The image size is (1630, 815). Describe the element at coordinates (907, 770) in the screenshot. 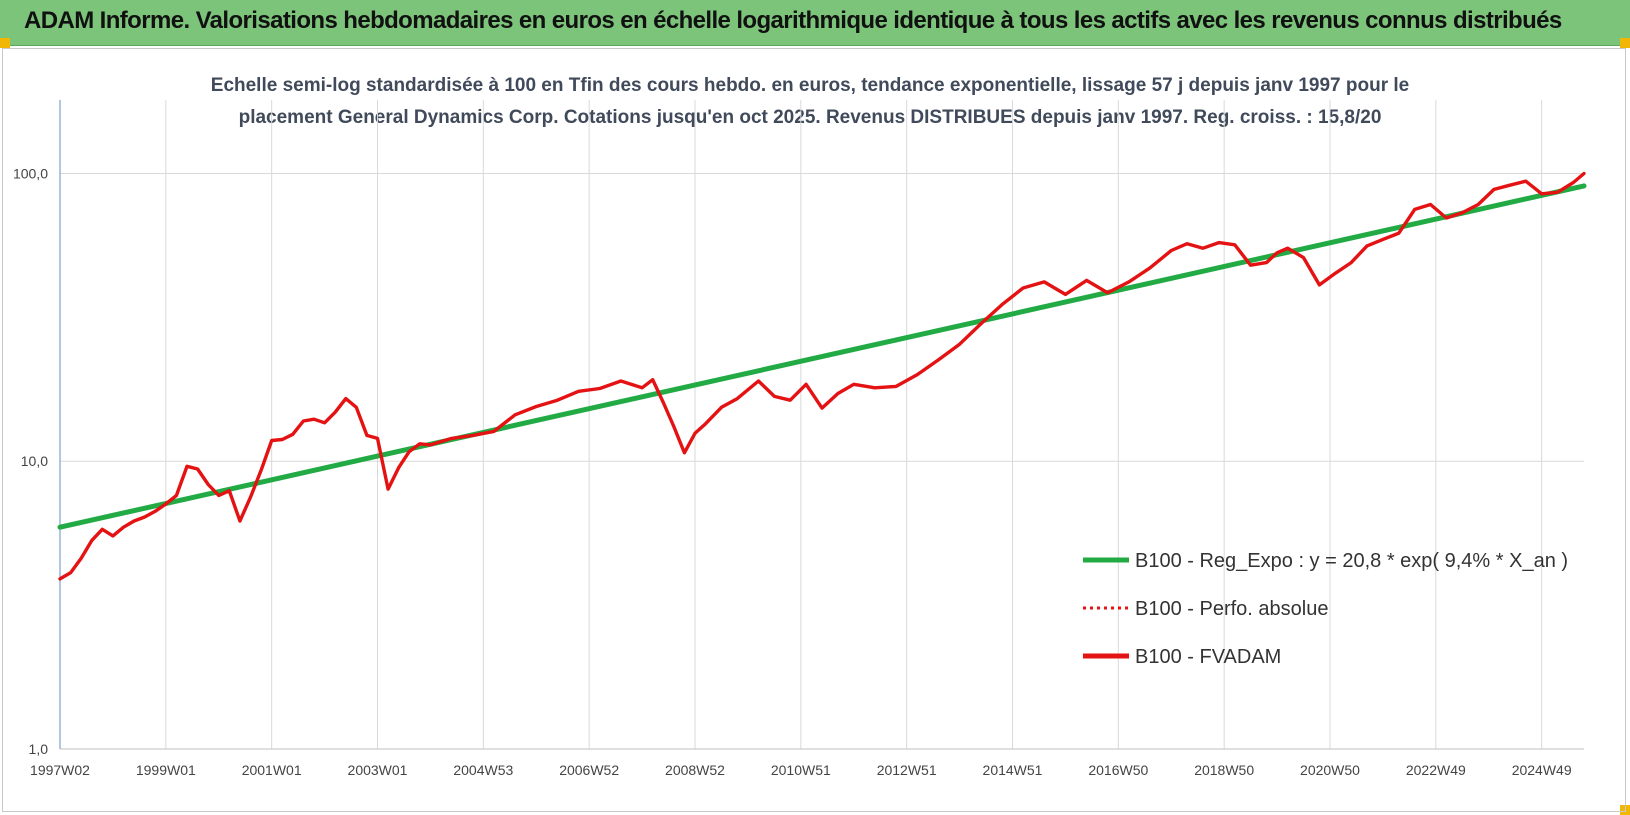

I see `x-tick-label: 2012W51` at that location.